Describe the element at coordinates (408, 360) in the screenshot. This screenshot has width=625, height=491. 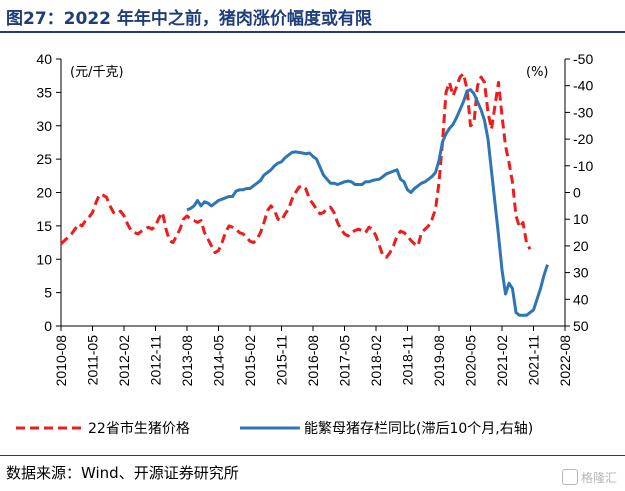
I see `x-tick-label: 2018-11` at that location.